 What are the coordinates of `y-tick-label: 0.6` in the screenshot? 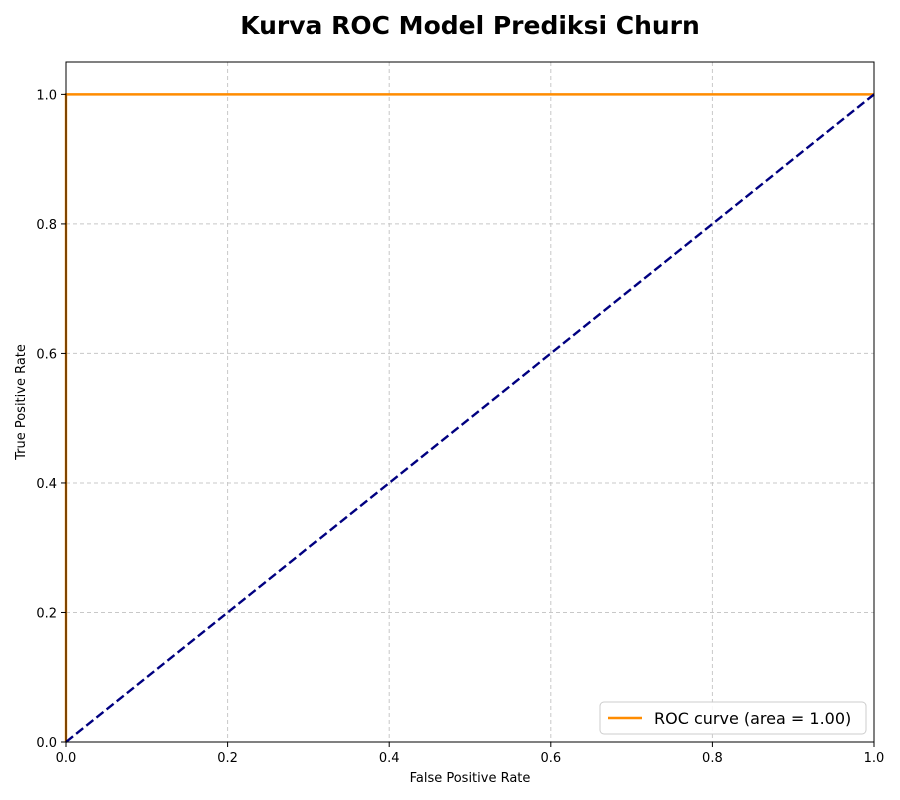 It's located at (46, 354).